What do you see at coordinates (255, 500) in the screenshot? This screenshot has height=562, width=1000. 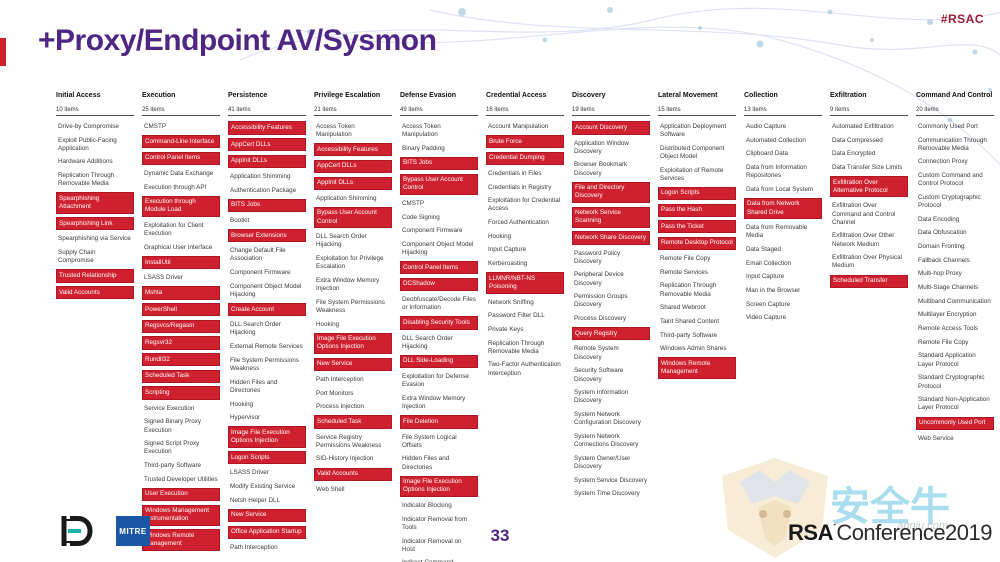 I see `technique-cell: Netsh Helper DLL` at bounding box center [255, 500].